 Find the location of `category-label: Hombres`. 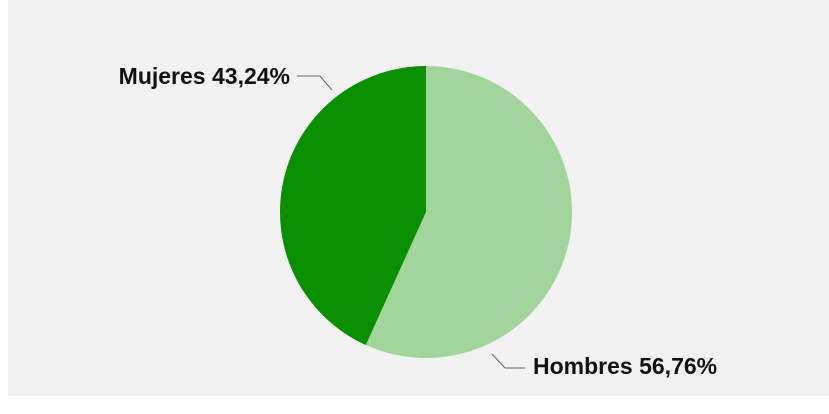

category-label: Hombres is located at coordinates (583, 366).